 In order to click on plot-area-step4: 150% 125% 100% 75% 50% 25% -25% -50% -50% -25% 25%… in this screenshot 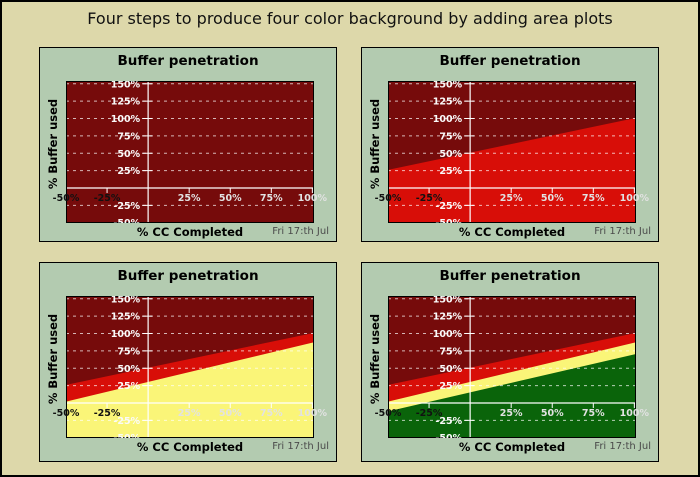, I will do `click(512, 367)`.